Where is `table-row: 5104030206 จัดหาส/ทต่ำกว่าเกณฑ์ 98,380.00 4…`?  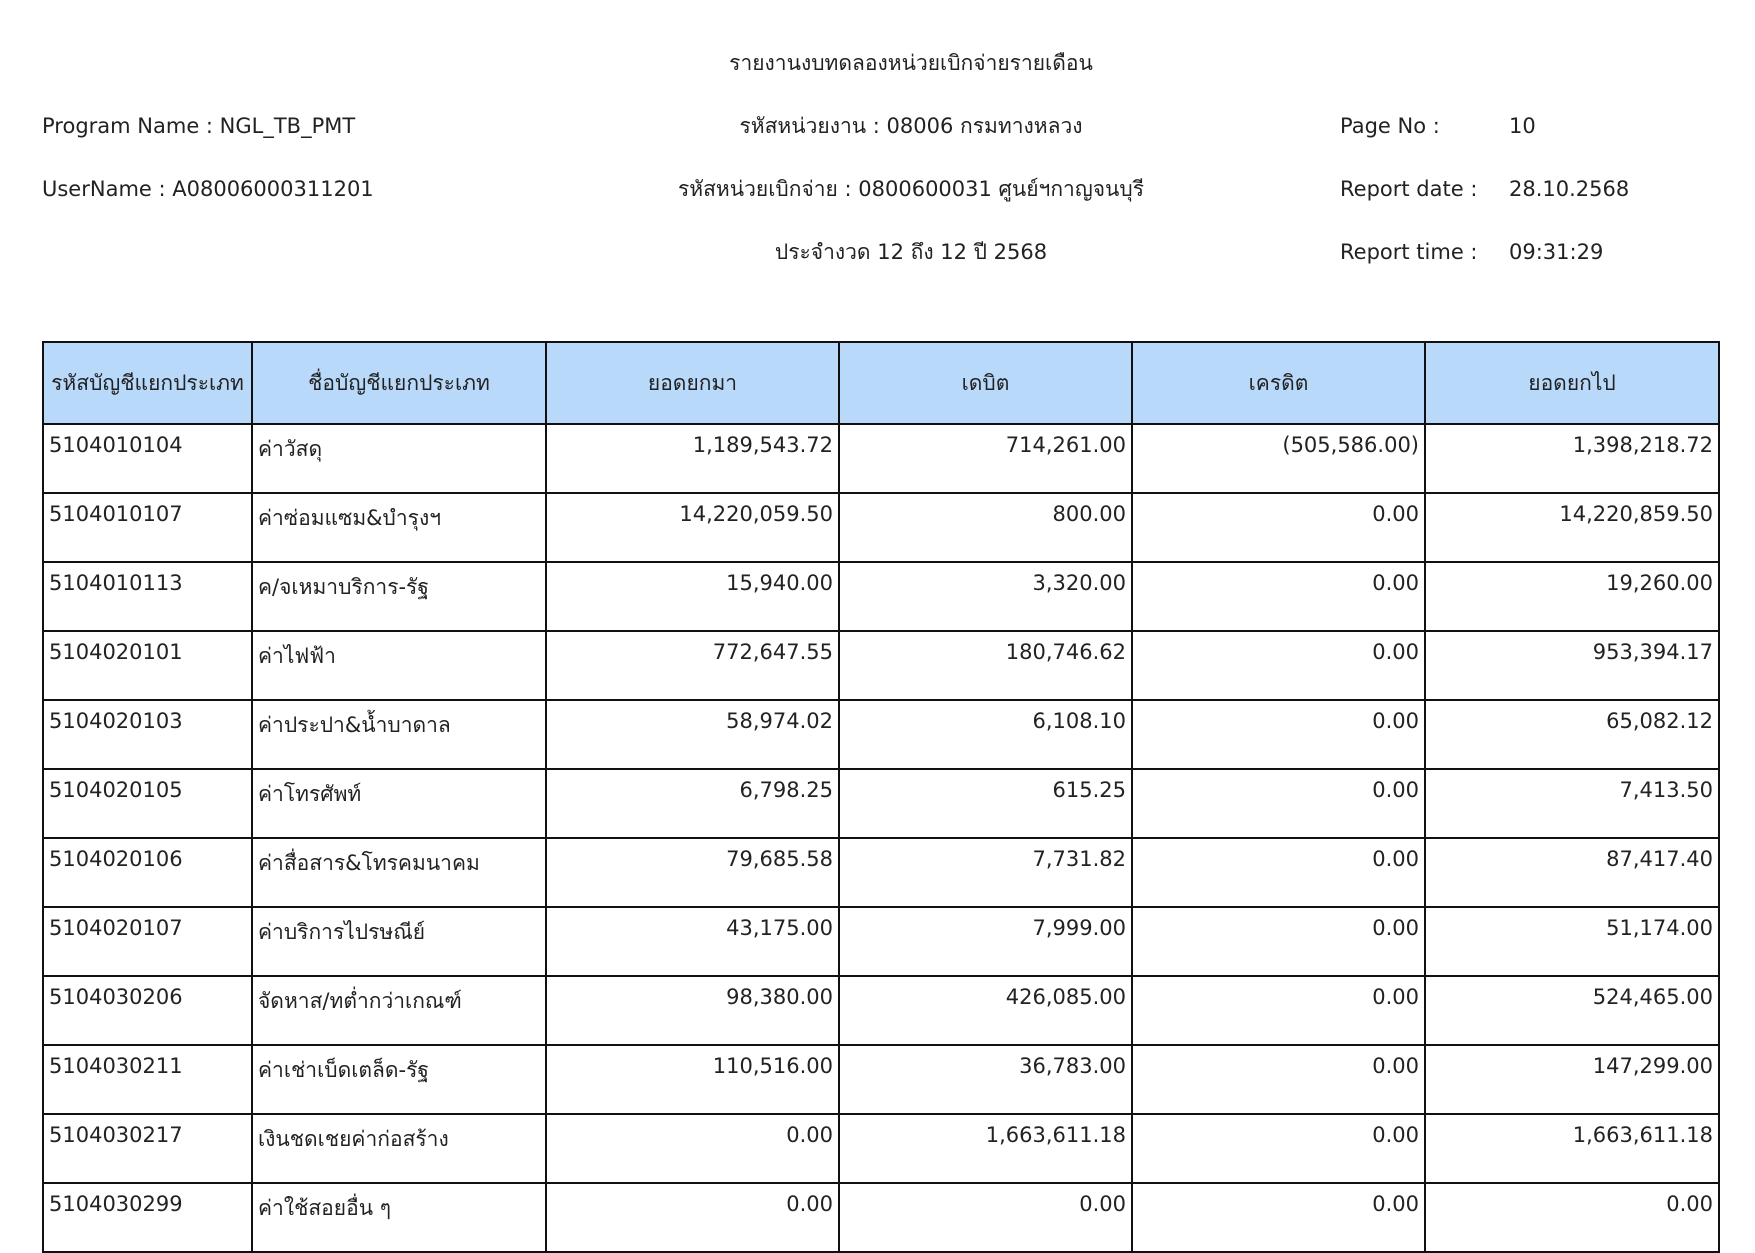 table-row: 5104030206 จัดหาส/ทต่ำกว่าเกณฑ์ 98,380.00 4… is located at coordinates (881, 1010).